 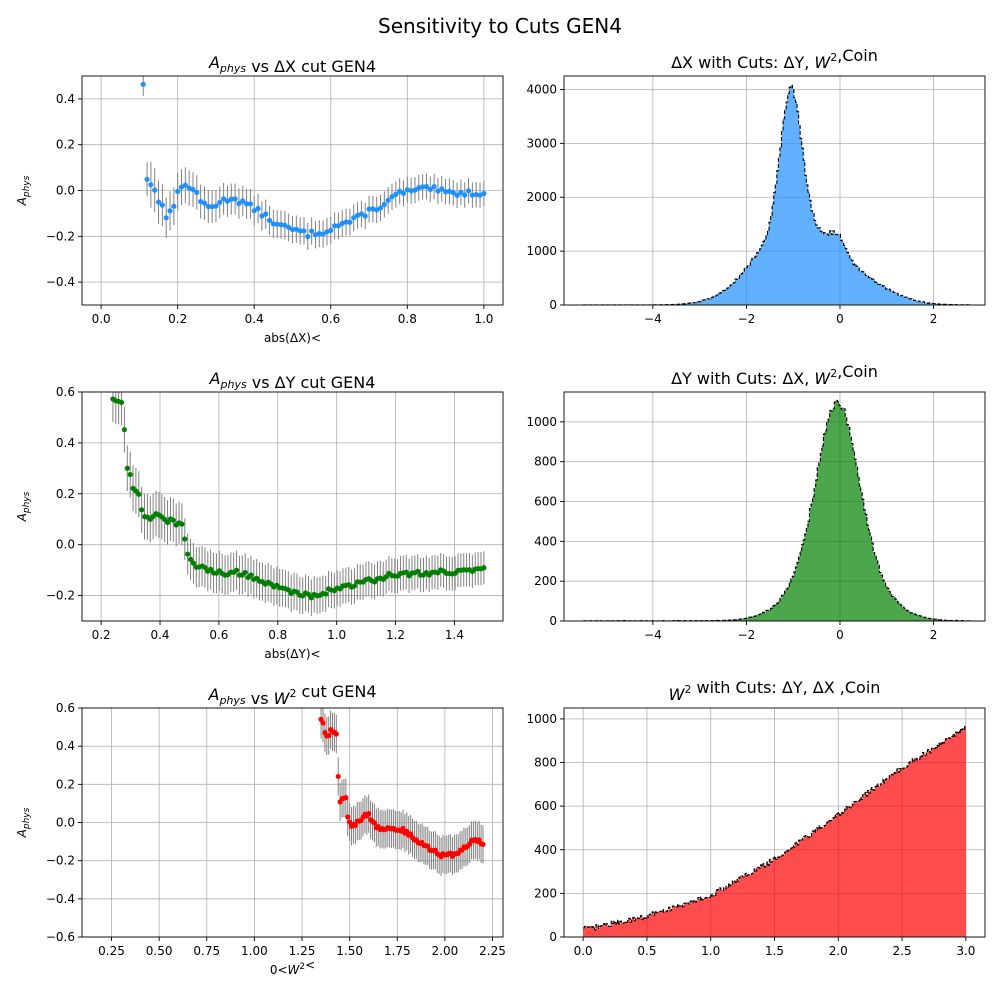 I want to click on y-tick-label: 800, so click(x=545, y=763).